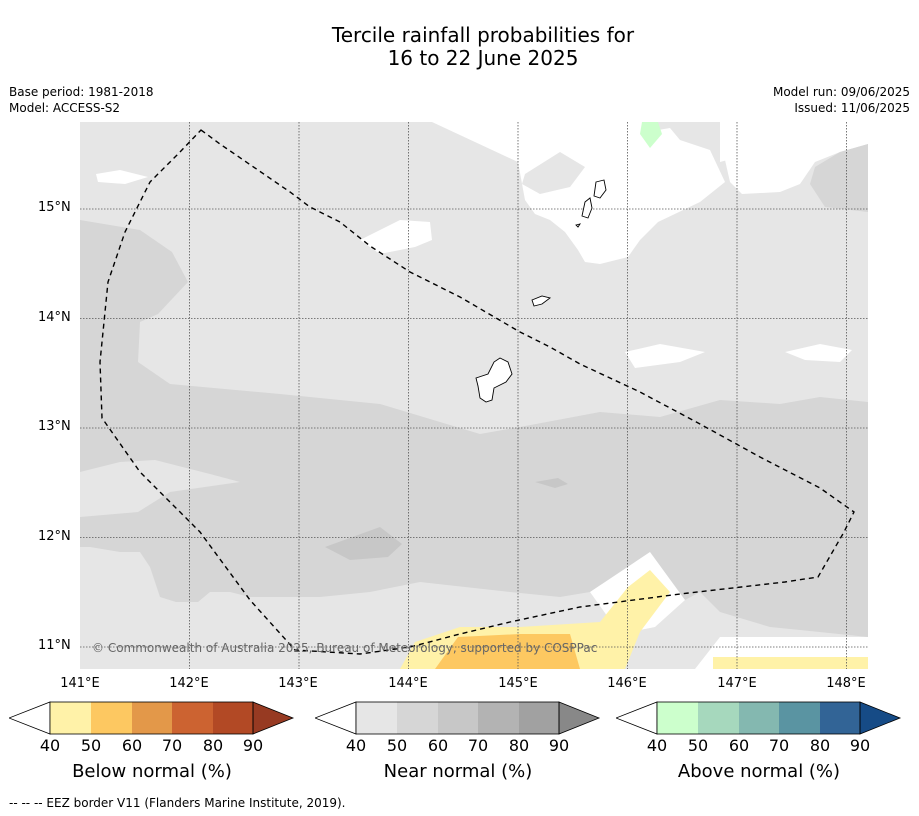 The width and height of the screenshot is (919, 816). Describe the element at coordinates (213, 745) in the screenshot. I see `cb-below-tick-80: 80` at that location.